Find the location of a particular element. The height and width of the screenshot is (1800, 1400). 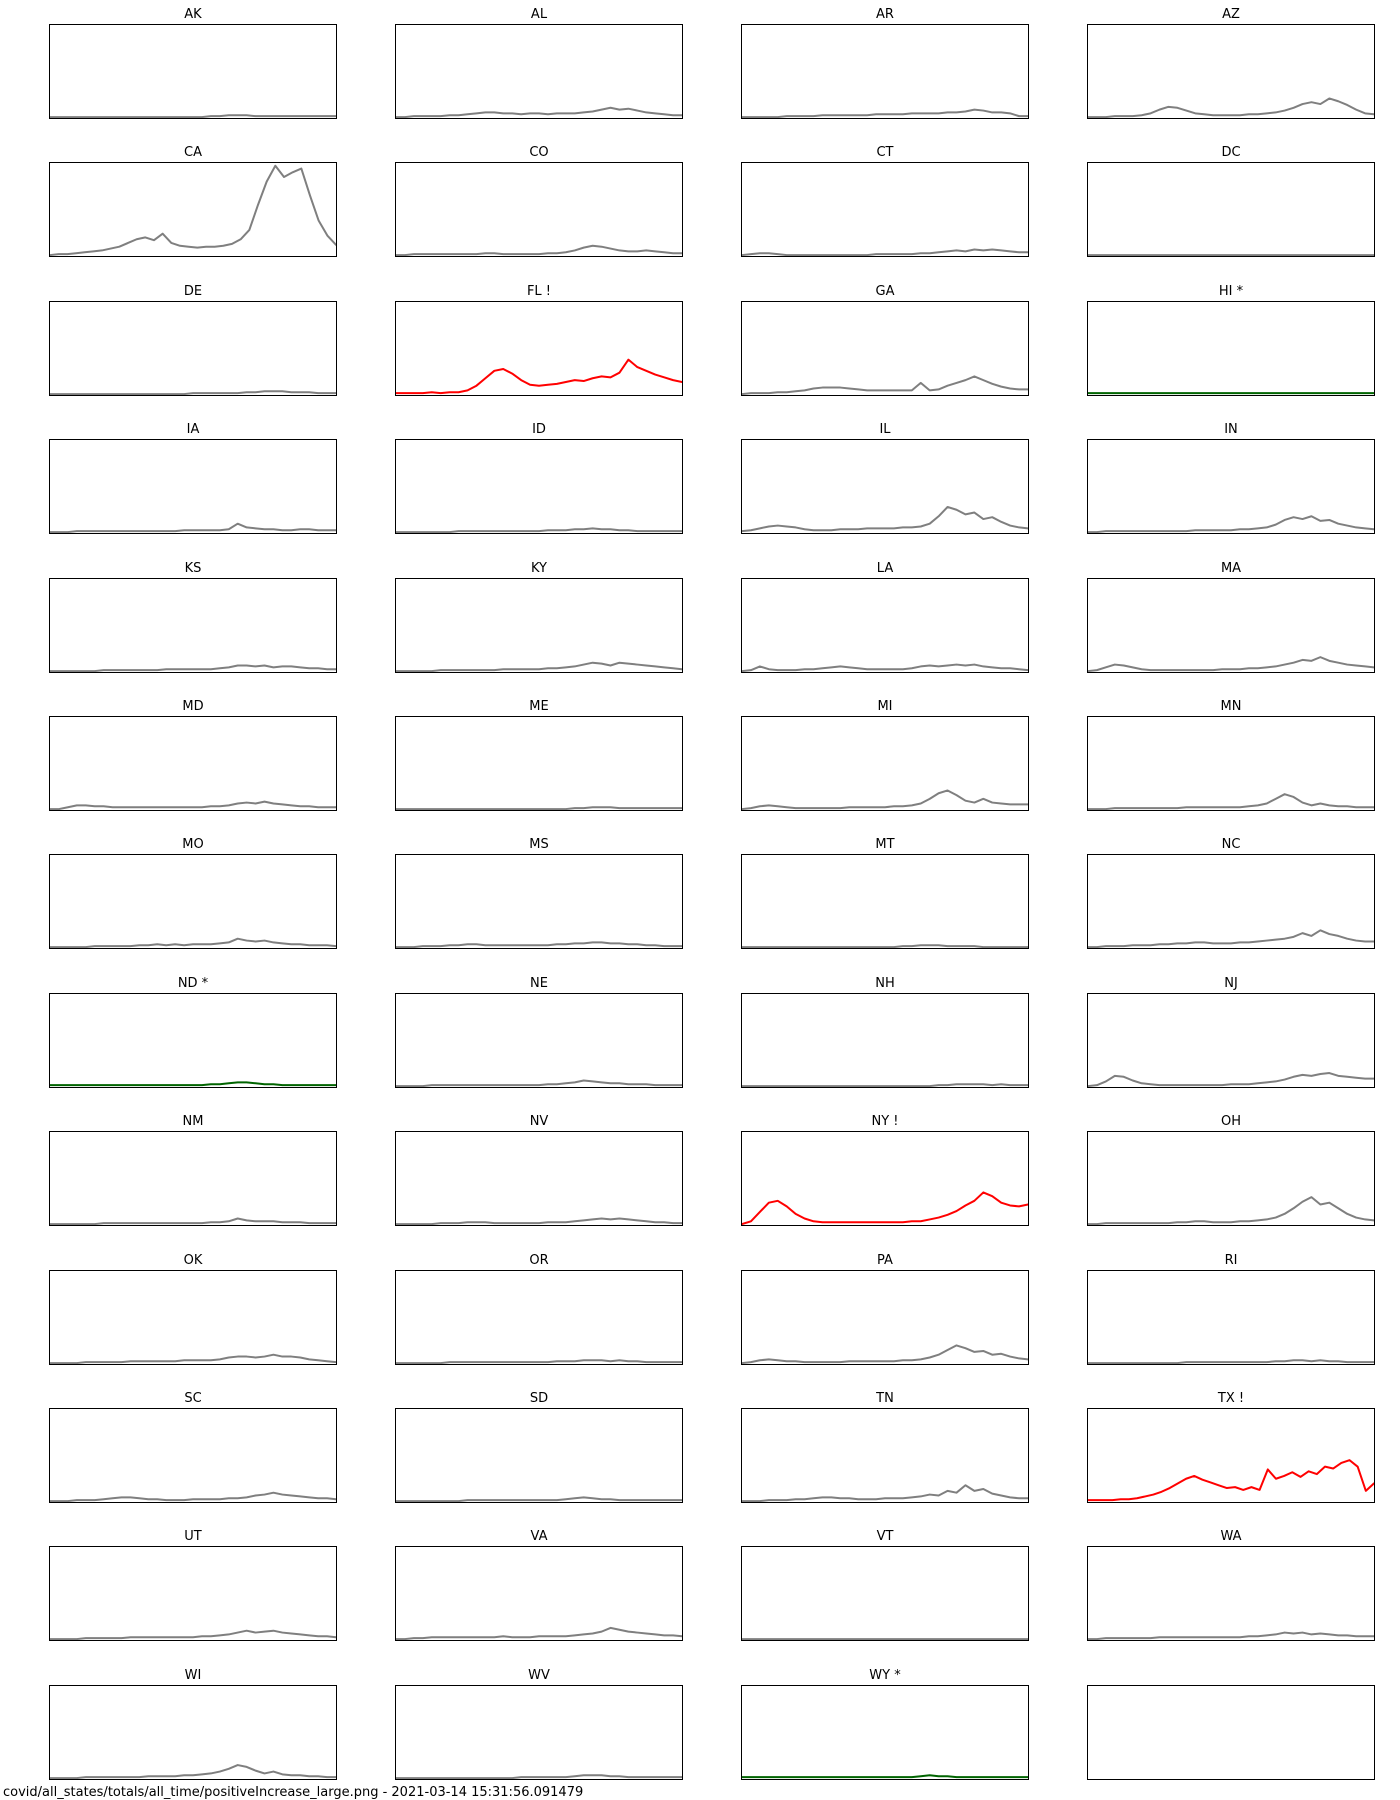

subplot-ri: RI is located at coordinates (1231, 1315).